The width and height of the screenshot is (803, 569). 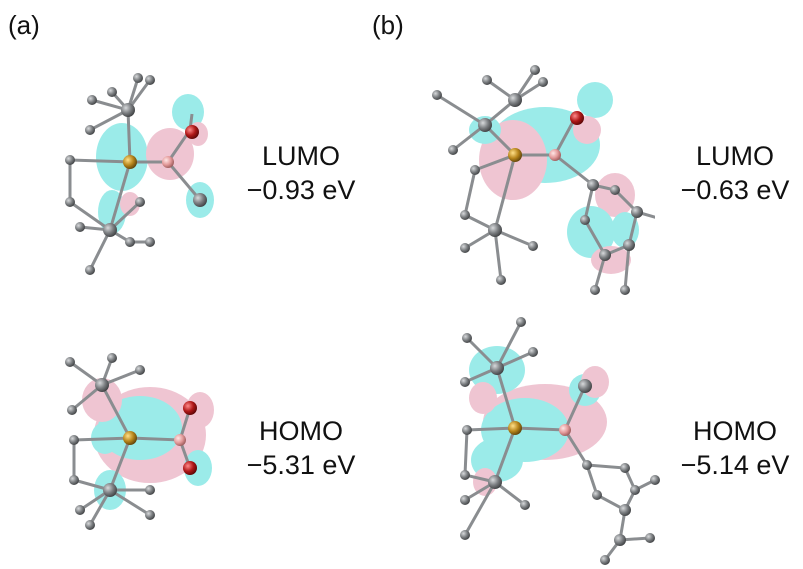 What do you see at coordinates (735, 464) in the screenshot?
I see `orbital-energy: −5.14 eV` at bounding box center [735, 464].